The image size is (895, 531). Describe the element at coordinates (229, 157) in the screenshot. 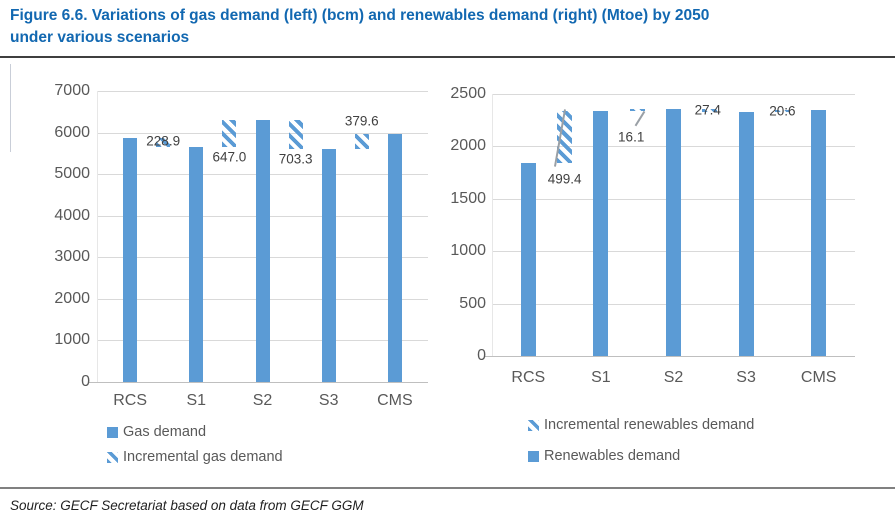

I see `incremental-value-label: 647.0` at that location.